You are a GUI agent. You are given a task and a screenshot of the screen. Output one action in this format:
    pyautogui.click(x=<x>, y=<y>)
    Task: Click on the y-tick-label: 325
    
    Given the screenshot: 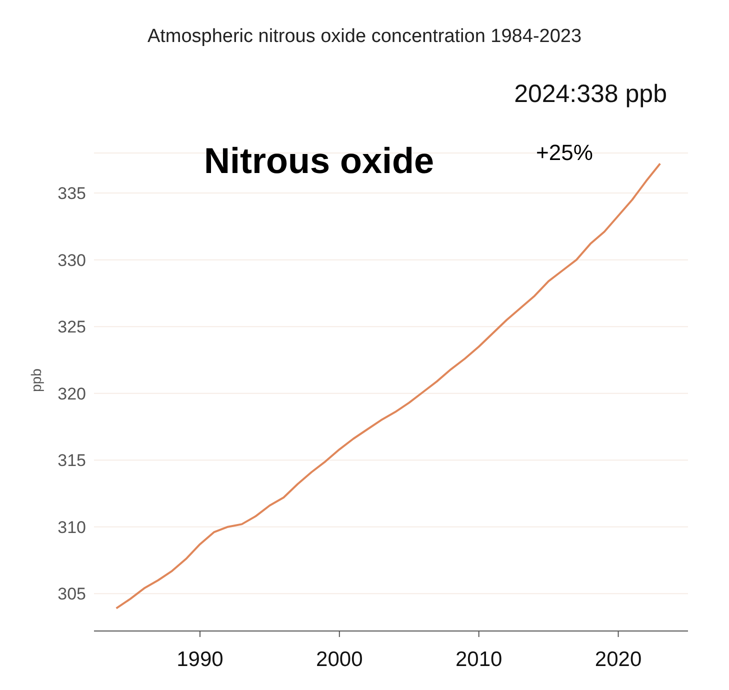 What is the action you would take?
    pyautogui.click(x=72, y=327)
    